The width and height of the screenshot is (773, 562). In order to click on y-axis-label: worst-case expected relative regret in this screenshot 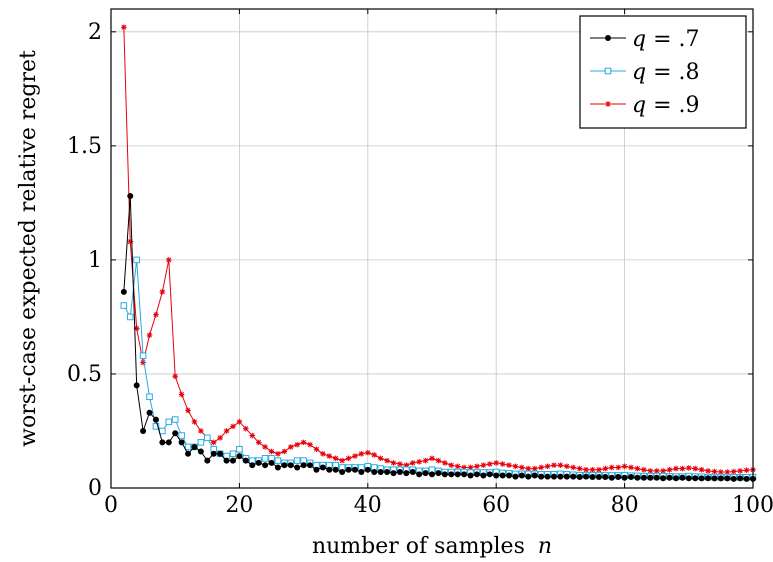, I will do `click(28, 248)`.